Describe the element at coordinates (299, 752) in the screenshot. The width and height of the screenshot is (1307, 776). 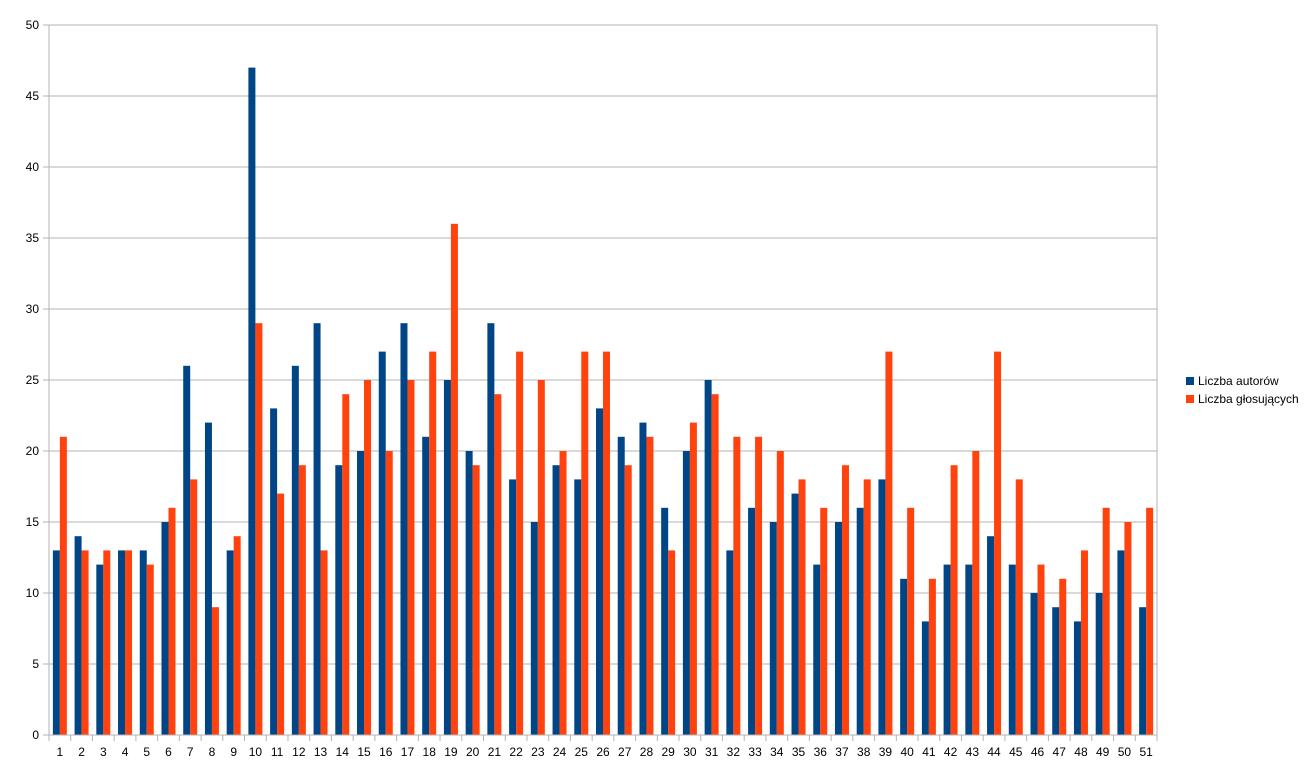
I see `x-tick-label: 12` at that location.